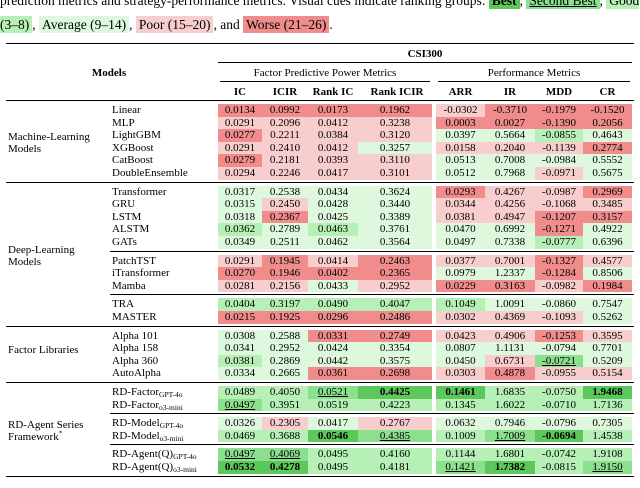 This screenshot has width=640, height=488. I want to click on metric-value: 0.3101, so click(395, 173).